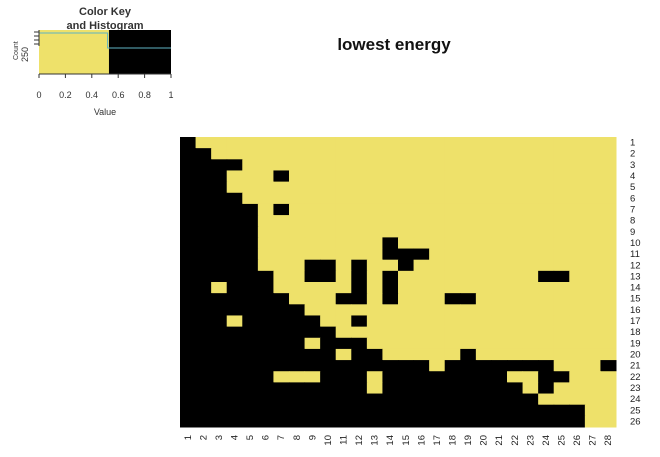 The image size is (660, 457). What do you see at coordinates (484, 440) in the screenshot?
I see `column-label: 20` at bounding box center [484, 440].